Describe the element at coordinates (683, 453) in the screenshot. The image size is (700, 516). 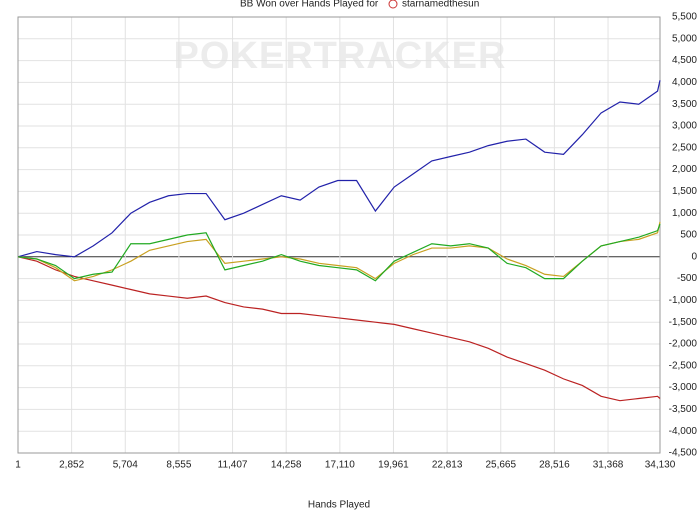
I see `y-tick-label: -4,500` at that location.